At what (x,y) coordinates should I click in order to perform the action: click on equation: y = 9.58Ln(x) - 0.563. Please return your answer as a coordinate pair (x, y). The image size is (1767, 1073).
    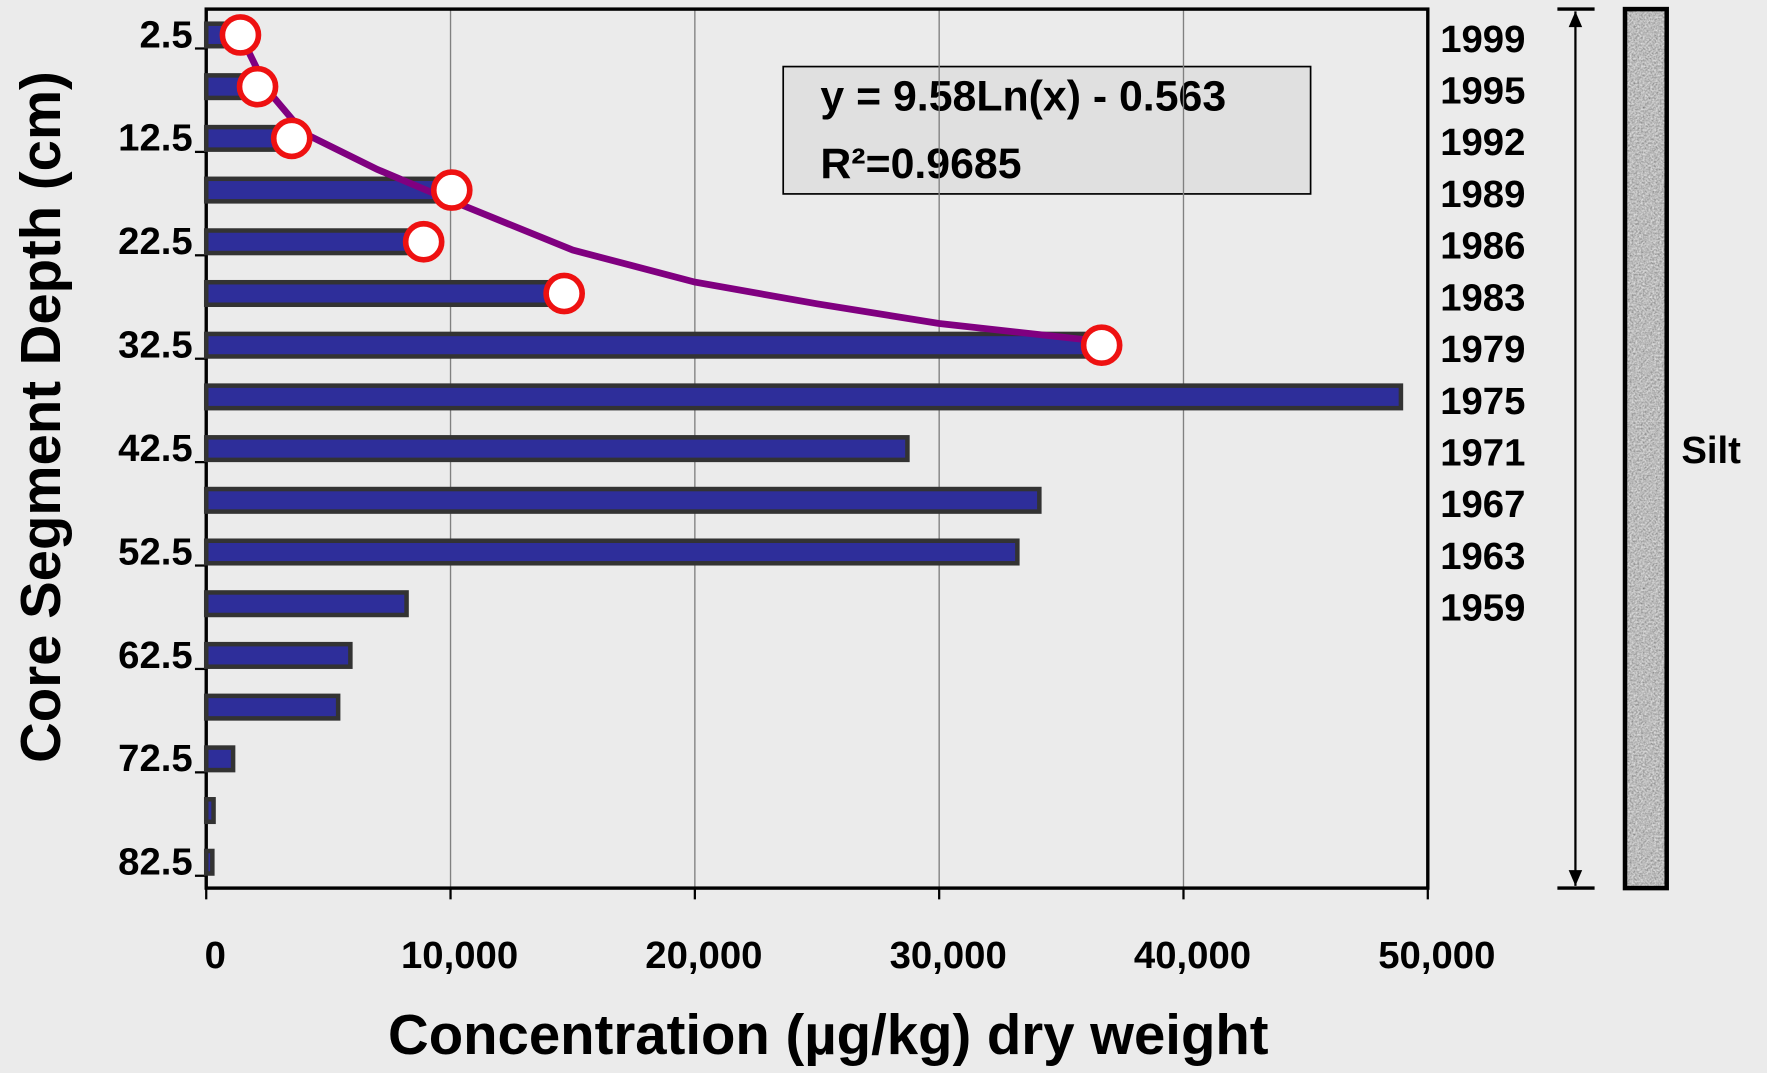
    Looking at the image, I should click on (1023, 97).